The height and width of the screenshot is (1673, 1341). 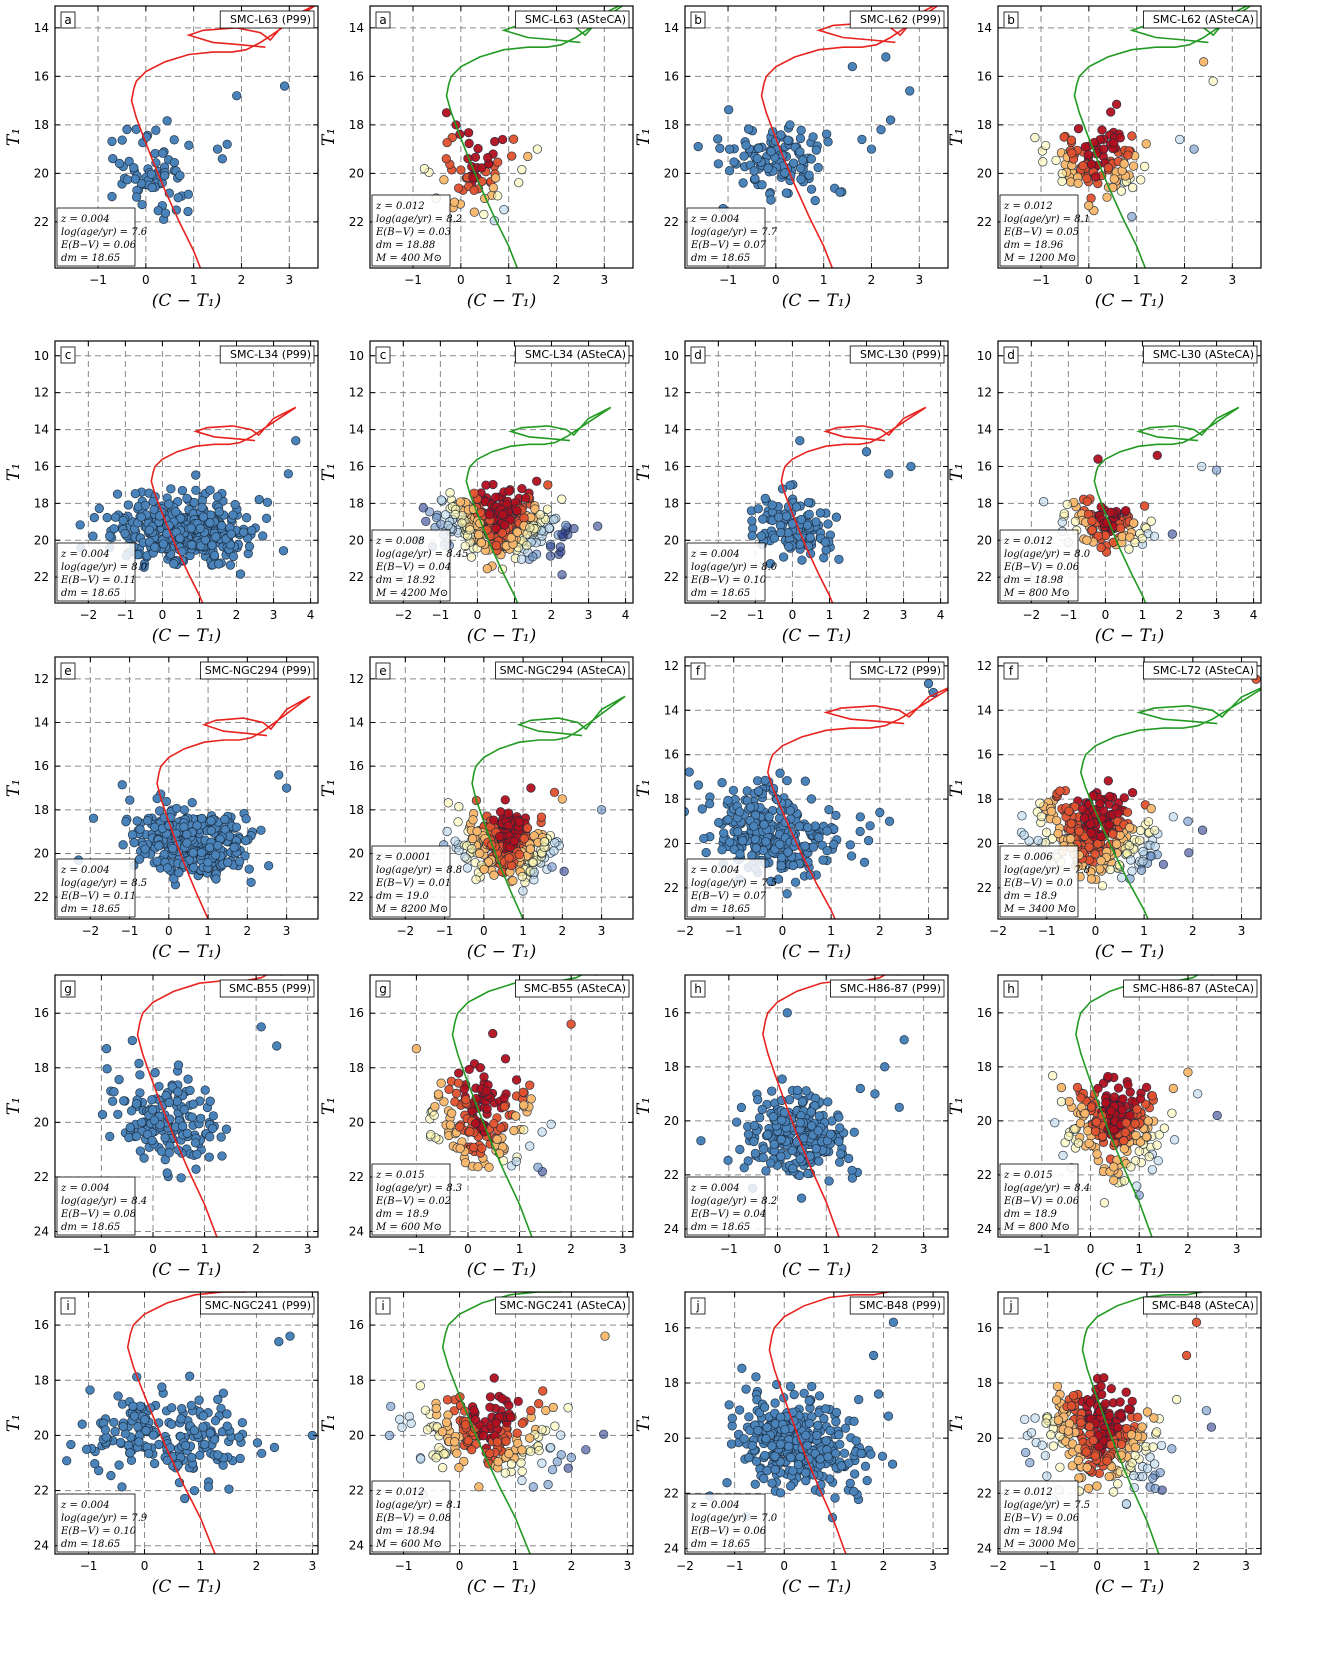 What do you see at coordinates (1129, 952) in the screenshot?
I see `x-axis-label: (C − T₁)` at bounding box center [1129, 952].